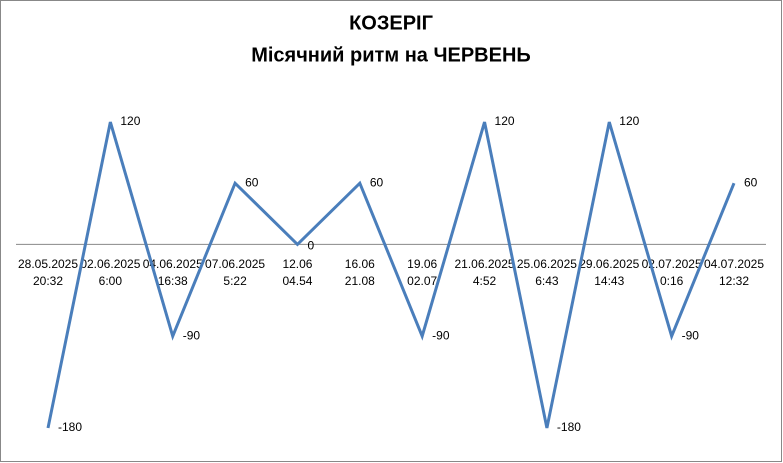 This screenshot has width=783, height=463. What do you see at coordinates (310, 246) in the screenshot?
I see `data-label: 0` at bounding box center [310, 246].